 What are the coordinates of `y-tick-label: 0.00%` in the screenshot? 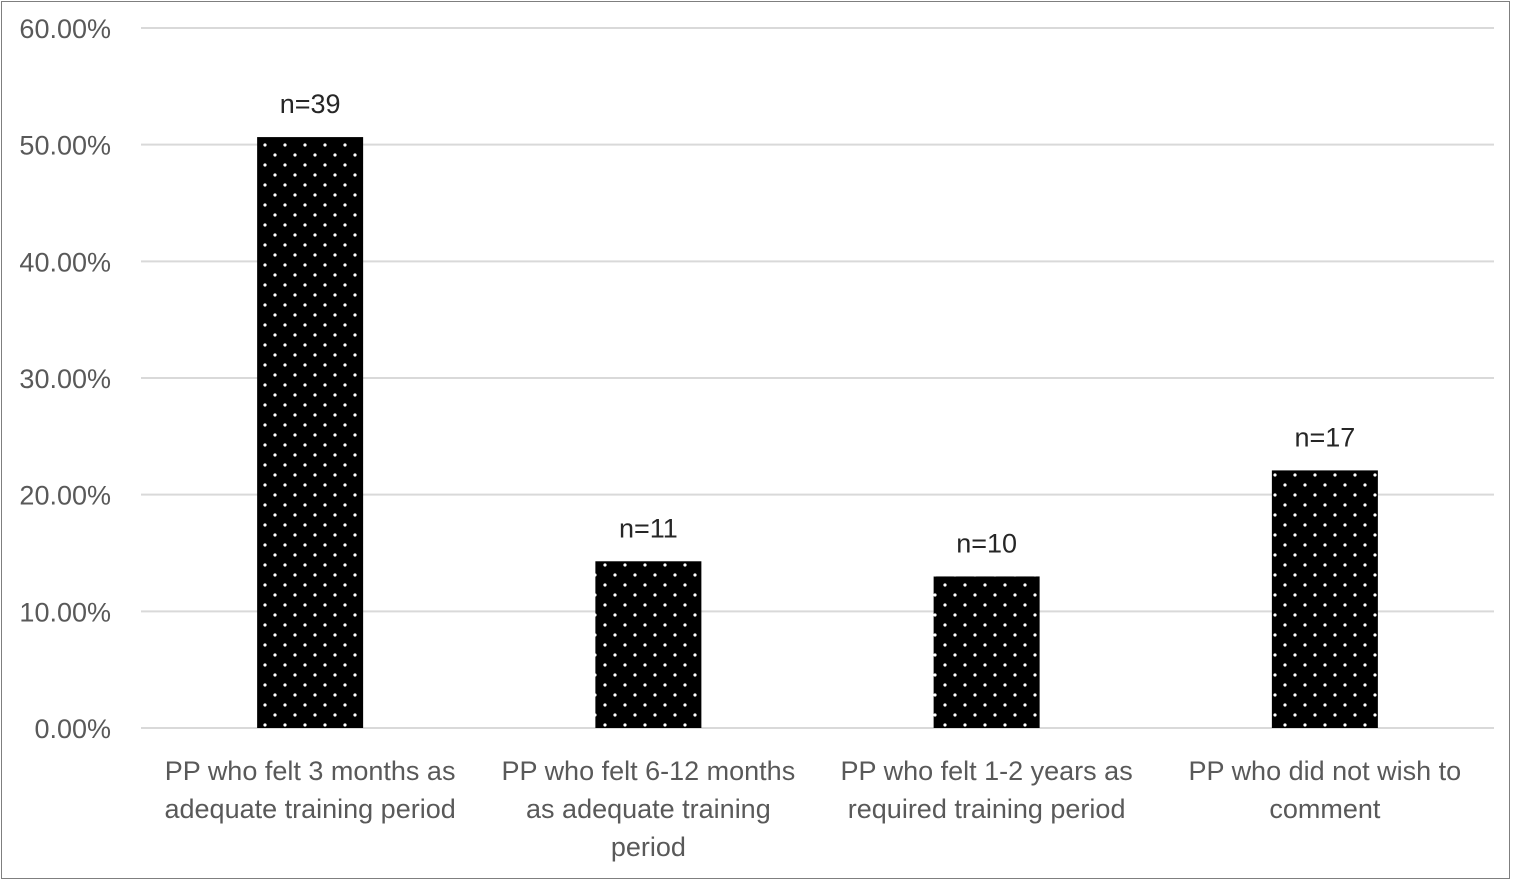 It's located at (72, 729).